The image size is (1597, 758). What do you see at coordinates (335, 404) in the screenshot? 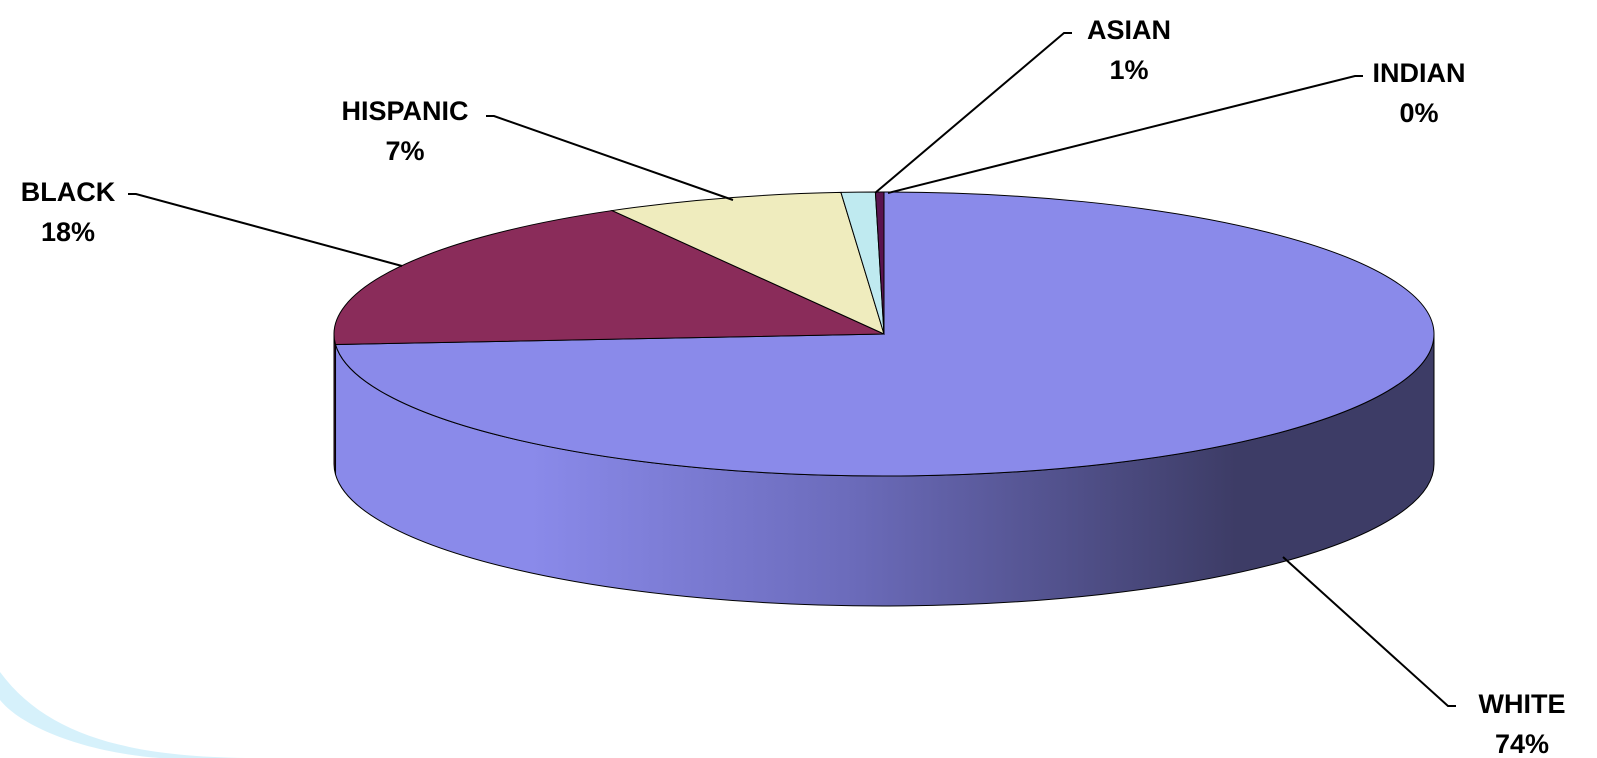
I see `pie-side-black` at bounding box center [335, 404].